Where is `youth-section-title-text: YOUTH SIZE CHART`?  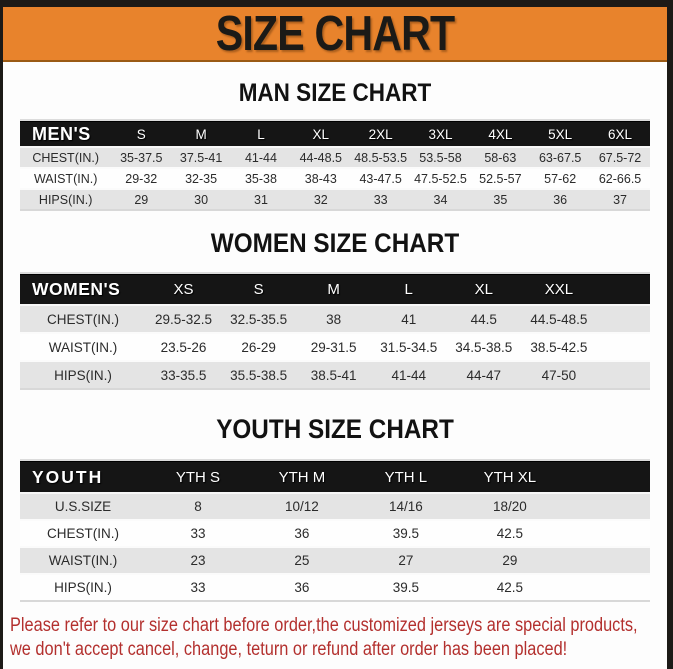
youth-section-title-text: YOUTH SIZE CHART is located at coordinates (335, 429).